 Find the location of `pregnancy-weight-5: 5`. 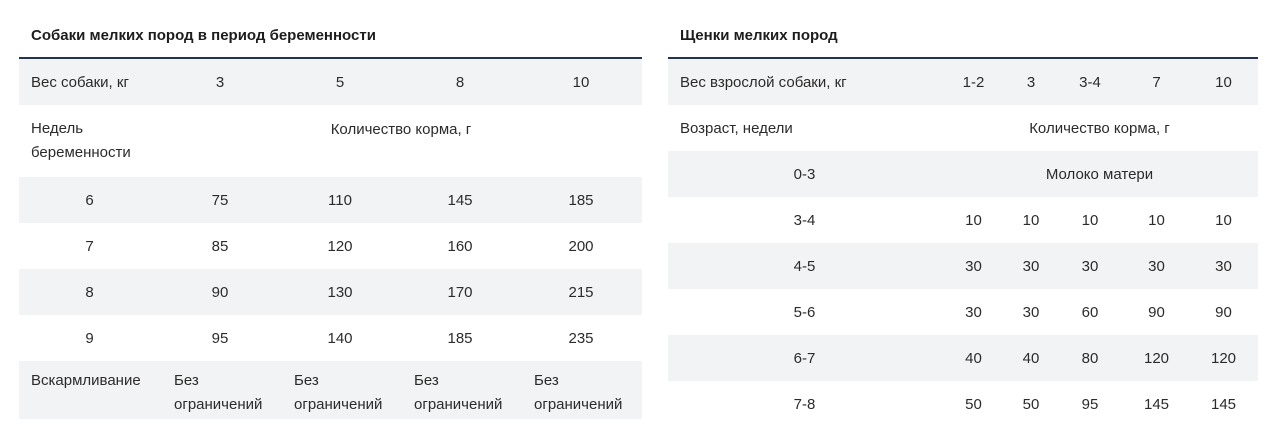

pregnancy-weight-5: 5 is located at coordinates (340, 82).